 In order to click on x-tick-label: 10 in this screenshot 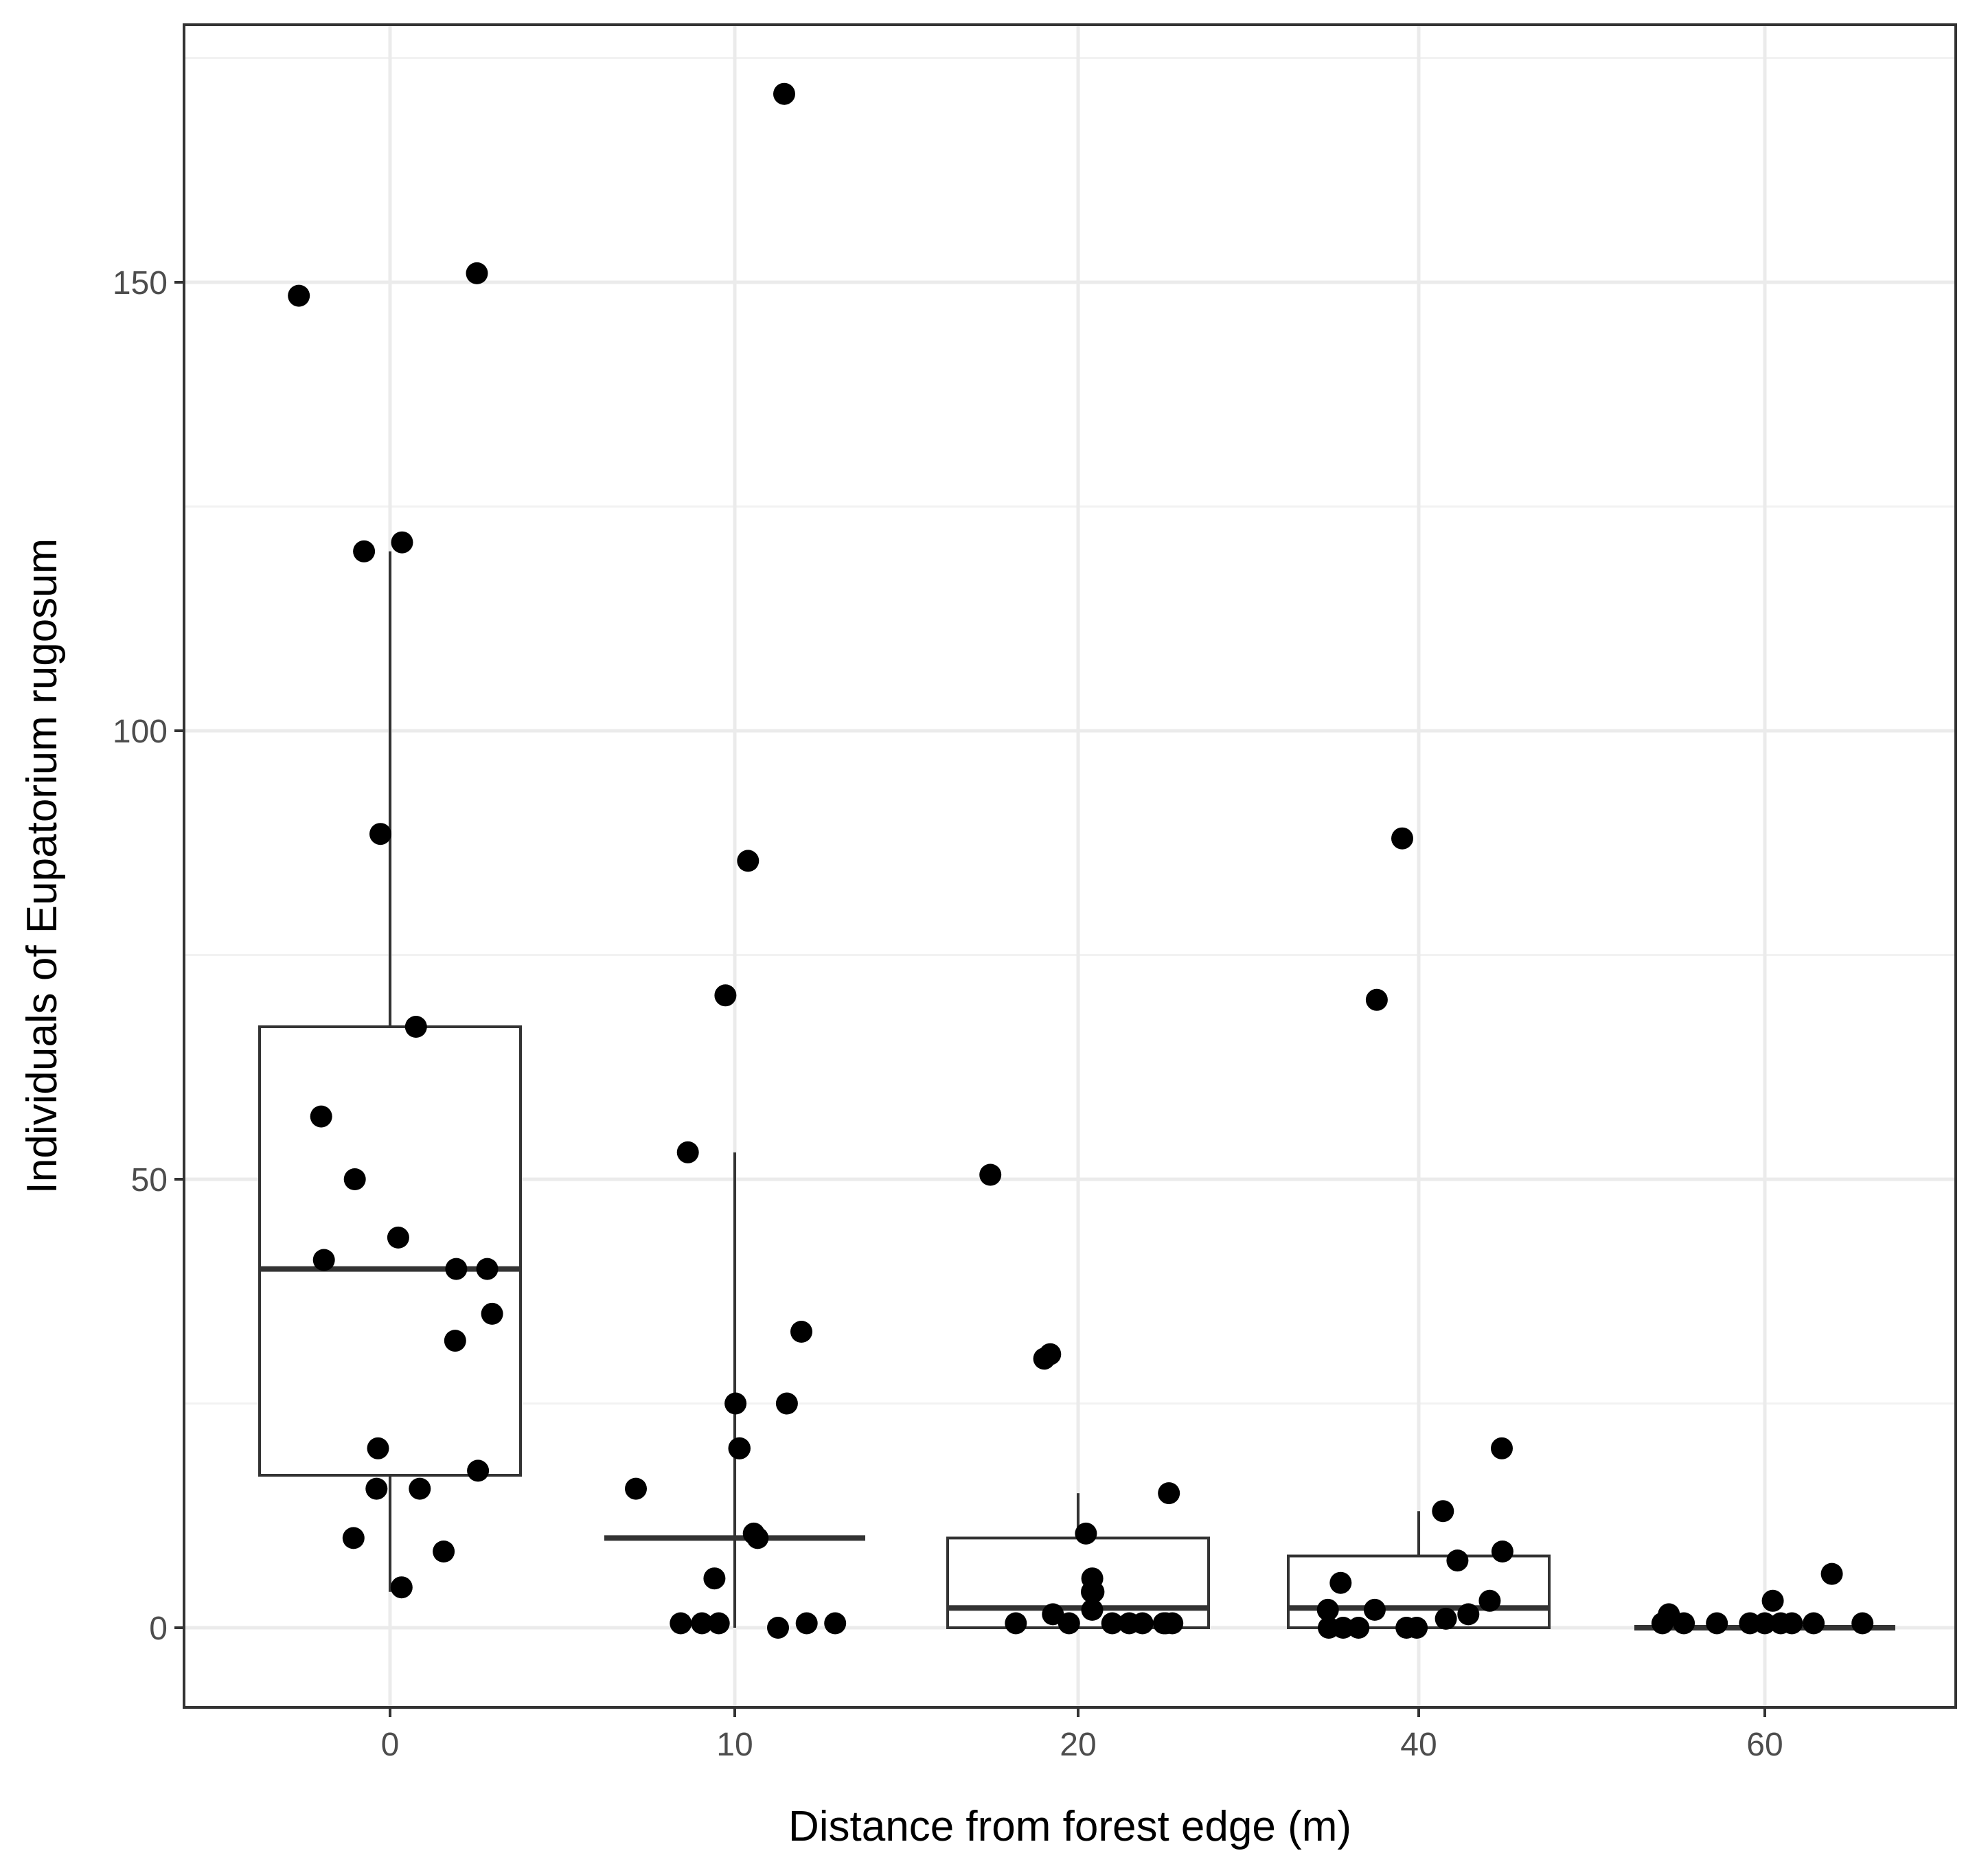, I will do `click(734, 1745)`.